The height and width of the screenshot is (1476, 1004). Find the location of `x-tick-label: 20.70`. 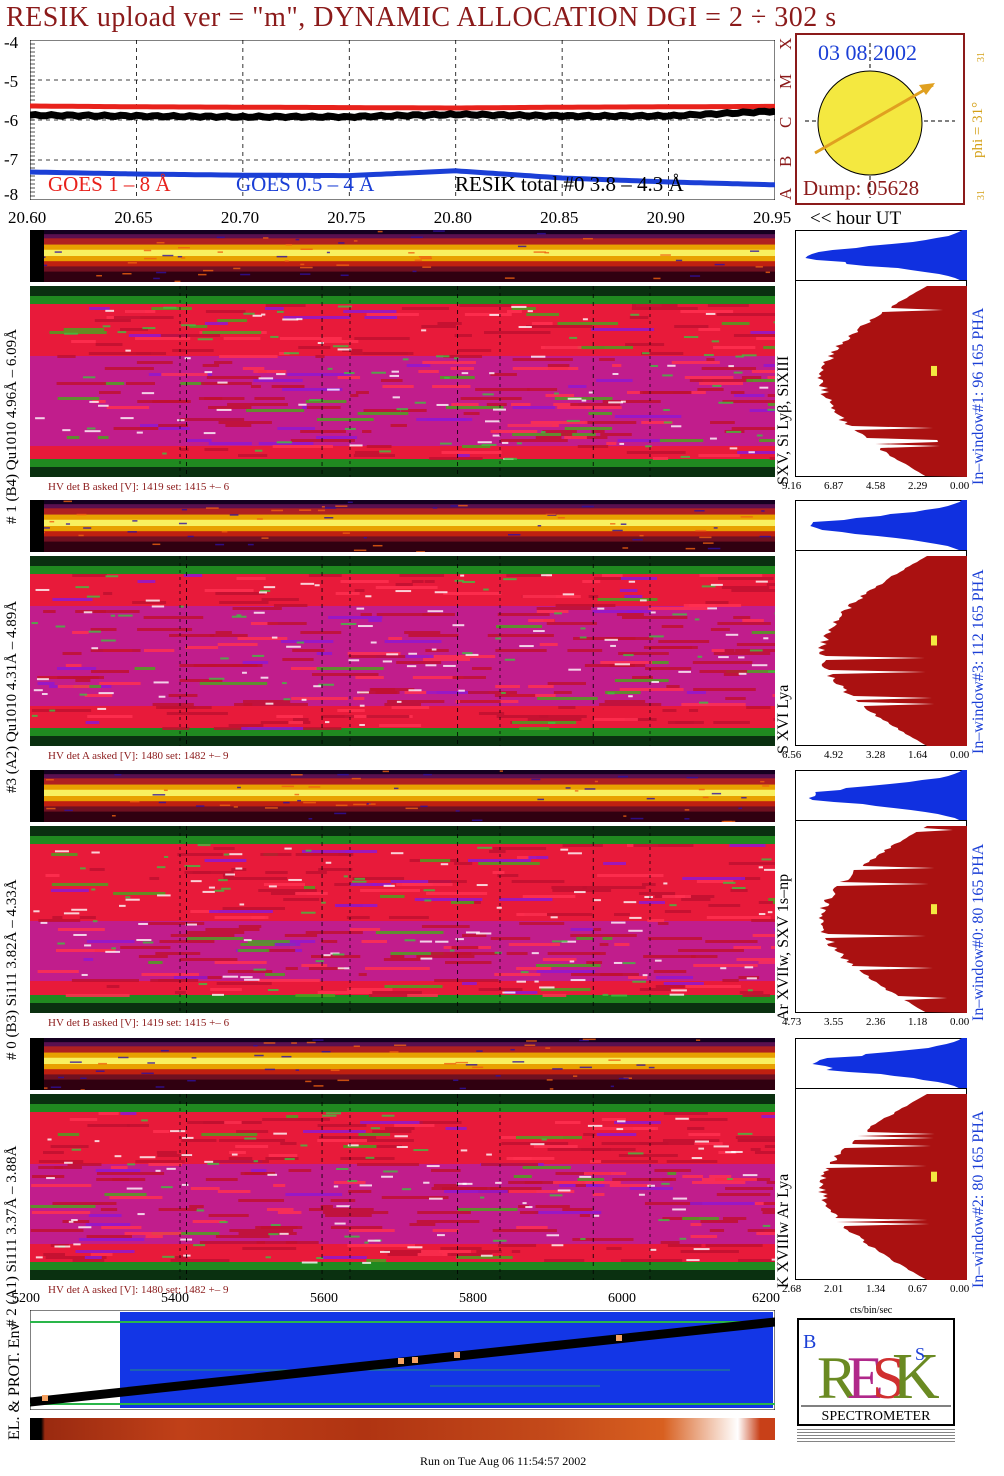

x-tick-label: 20.70 is located at coordinates (240, 217).